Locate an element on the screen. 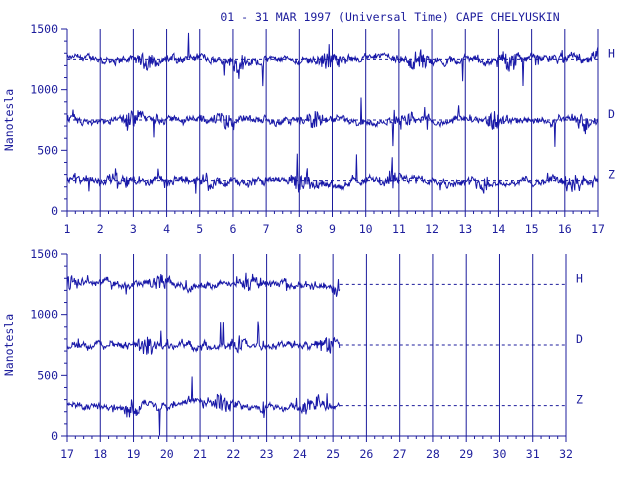 The width and height of the screenshot is (640, 480). x-tick-label: 21 is located at coordinates (200, 454).